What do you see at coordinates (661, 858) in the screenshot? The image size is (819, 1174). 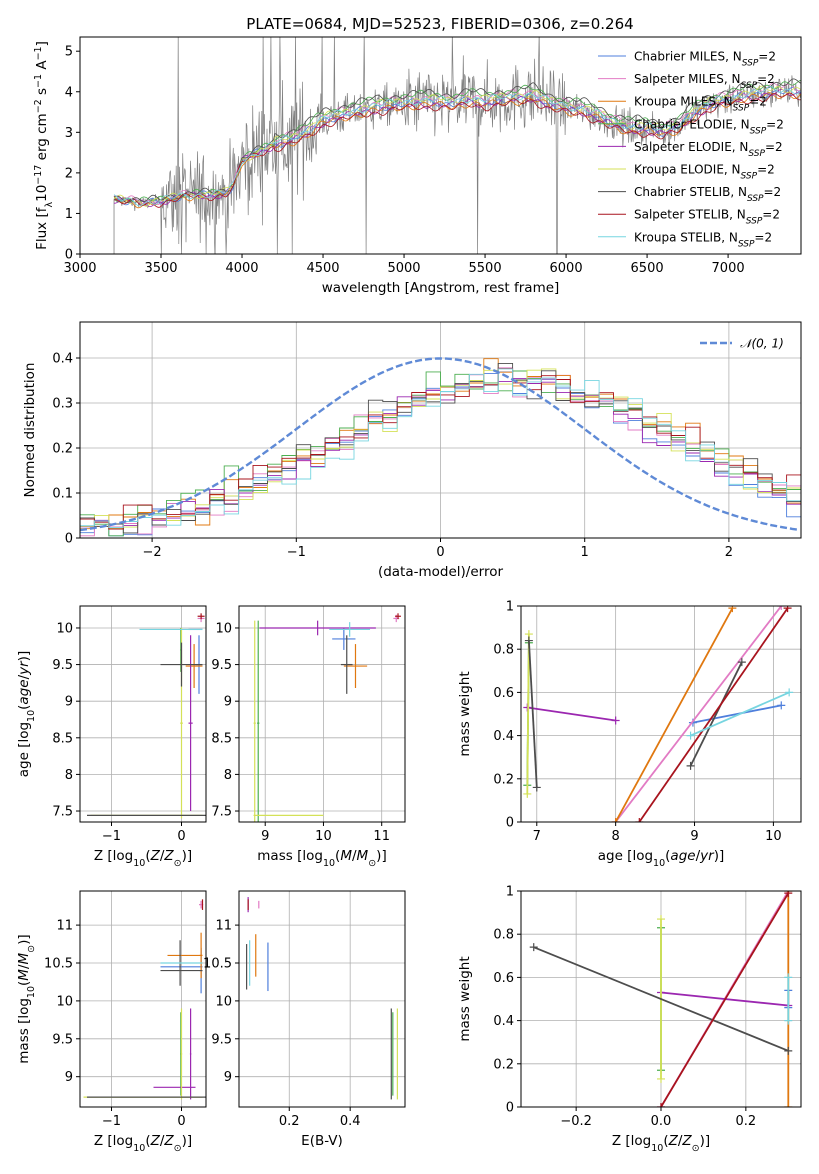 I see `x-axis-label: age [log10(age/yr)]` at bounding box center [661, 858].